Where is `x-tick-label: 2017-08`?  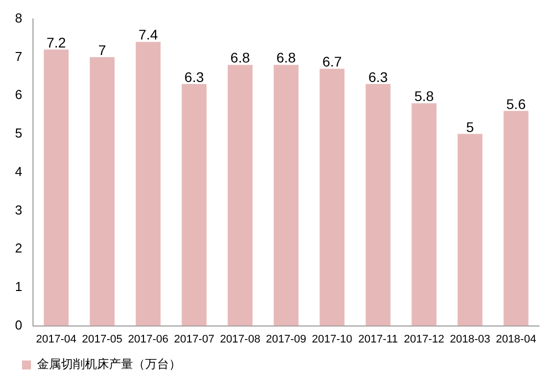 x-tick-label: 2017-08 is located at coordinates (240, 339).